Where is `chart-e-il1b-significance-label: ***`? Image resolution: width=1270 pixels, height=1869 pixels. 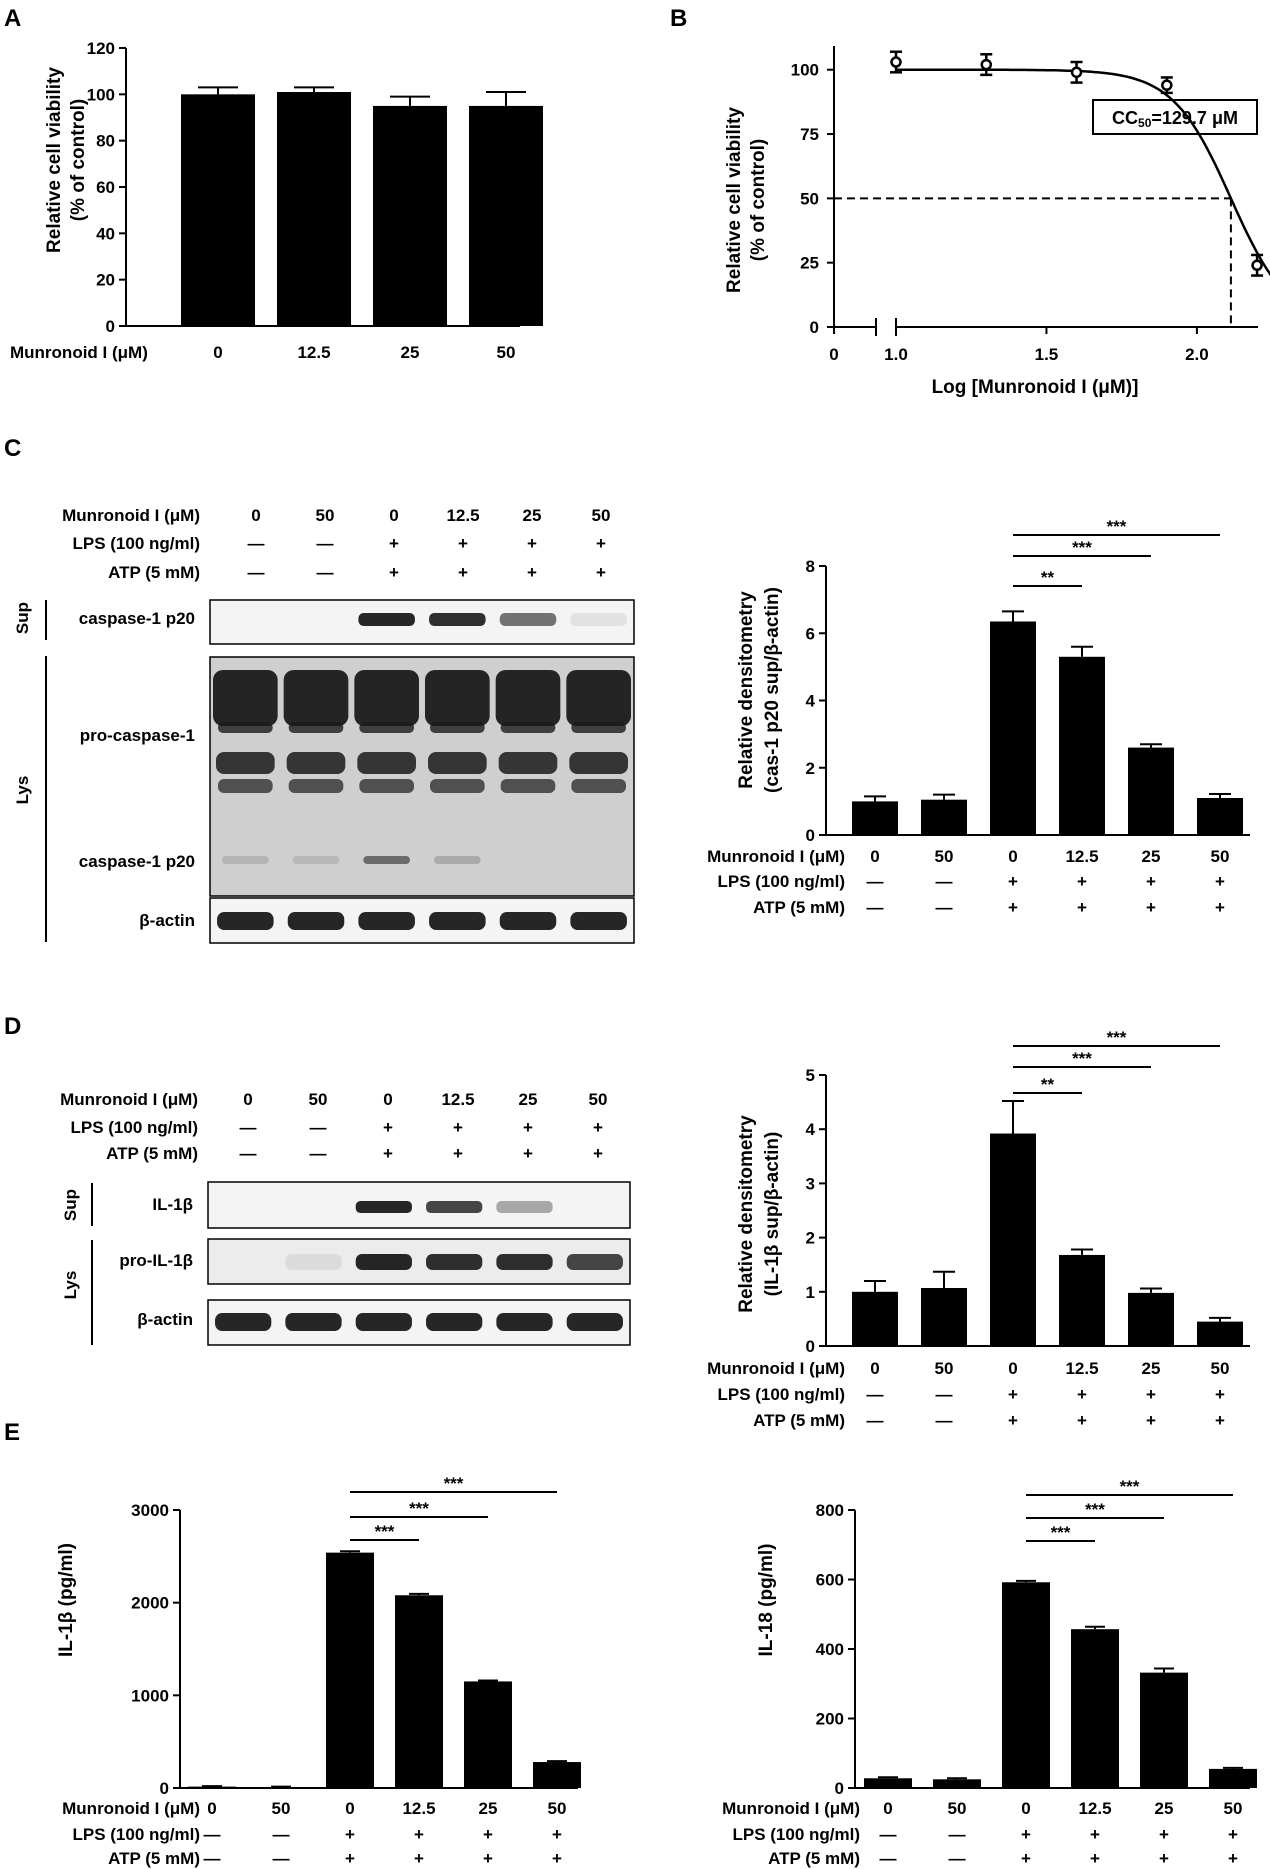 chart-e-il1b-significance-label: *** is located at coordinates (385, 1531).